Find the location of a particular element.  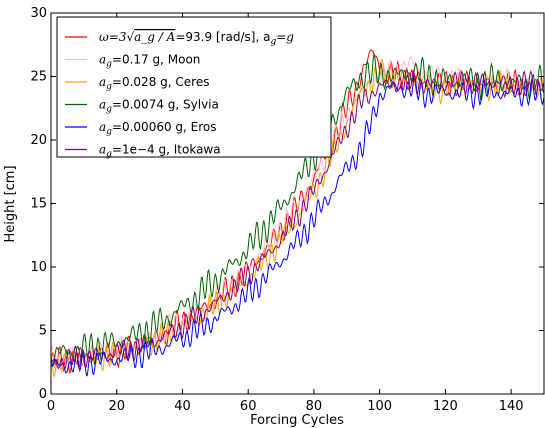

x-tick-label: 140 is located at coordinates (511, 406).